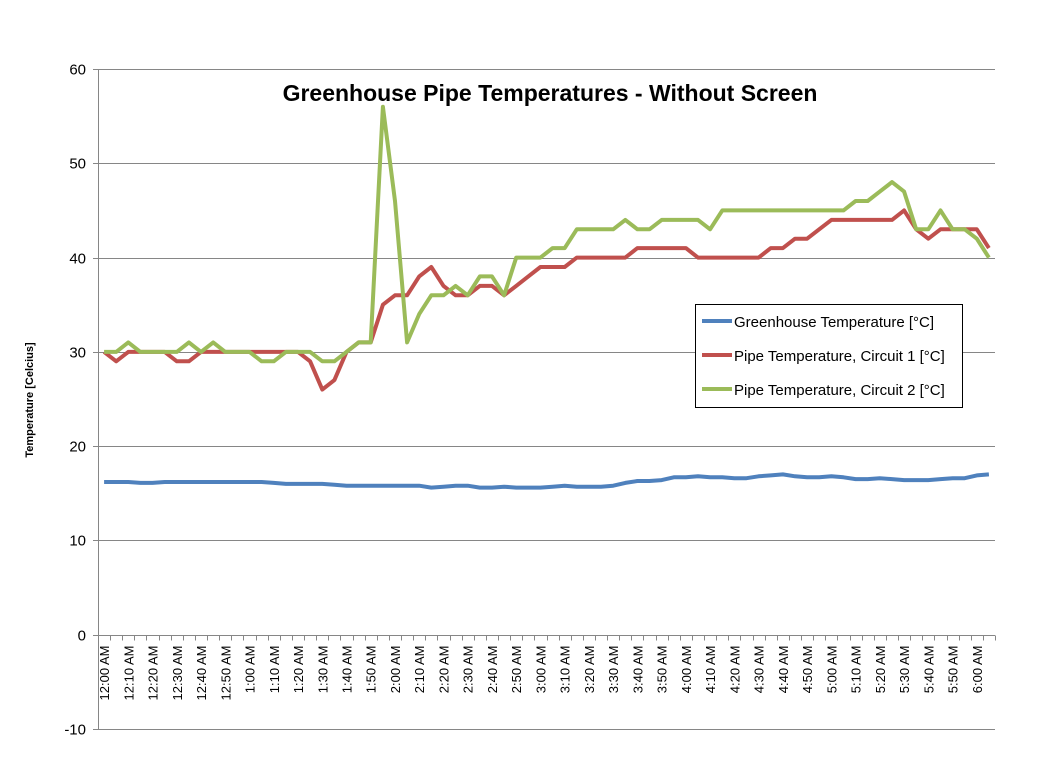 The width and height of the screenshot is (1045, 773). I want to click on x-tick-label: 12:20 AM, so click(153, 673).